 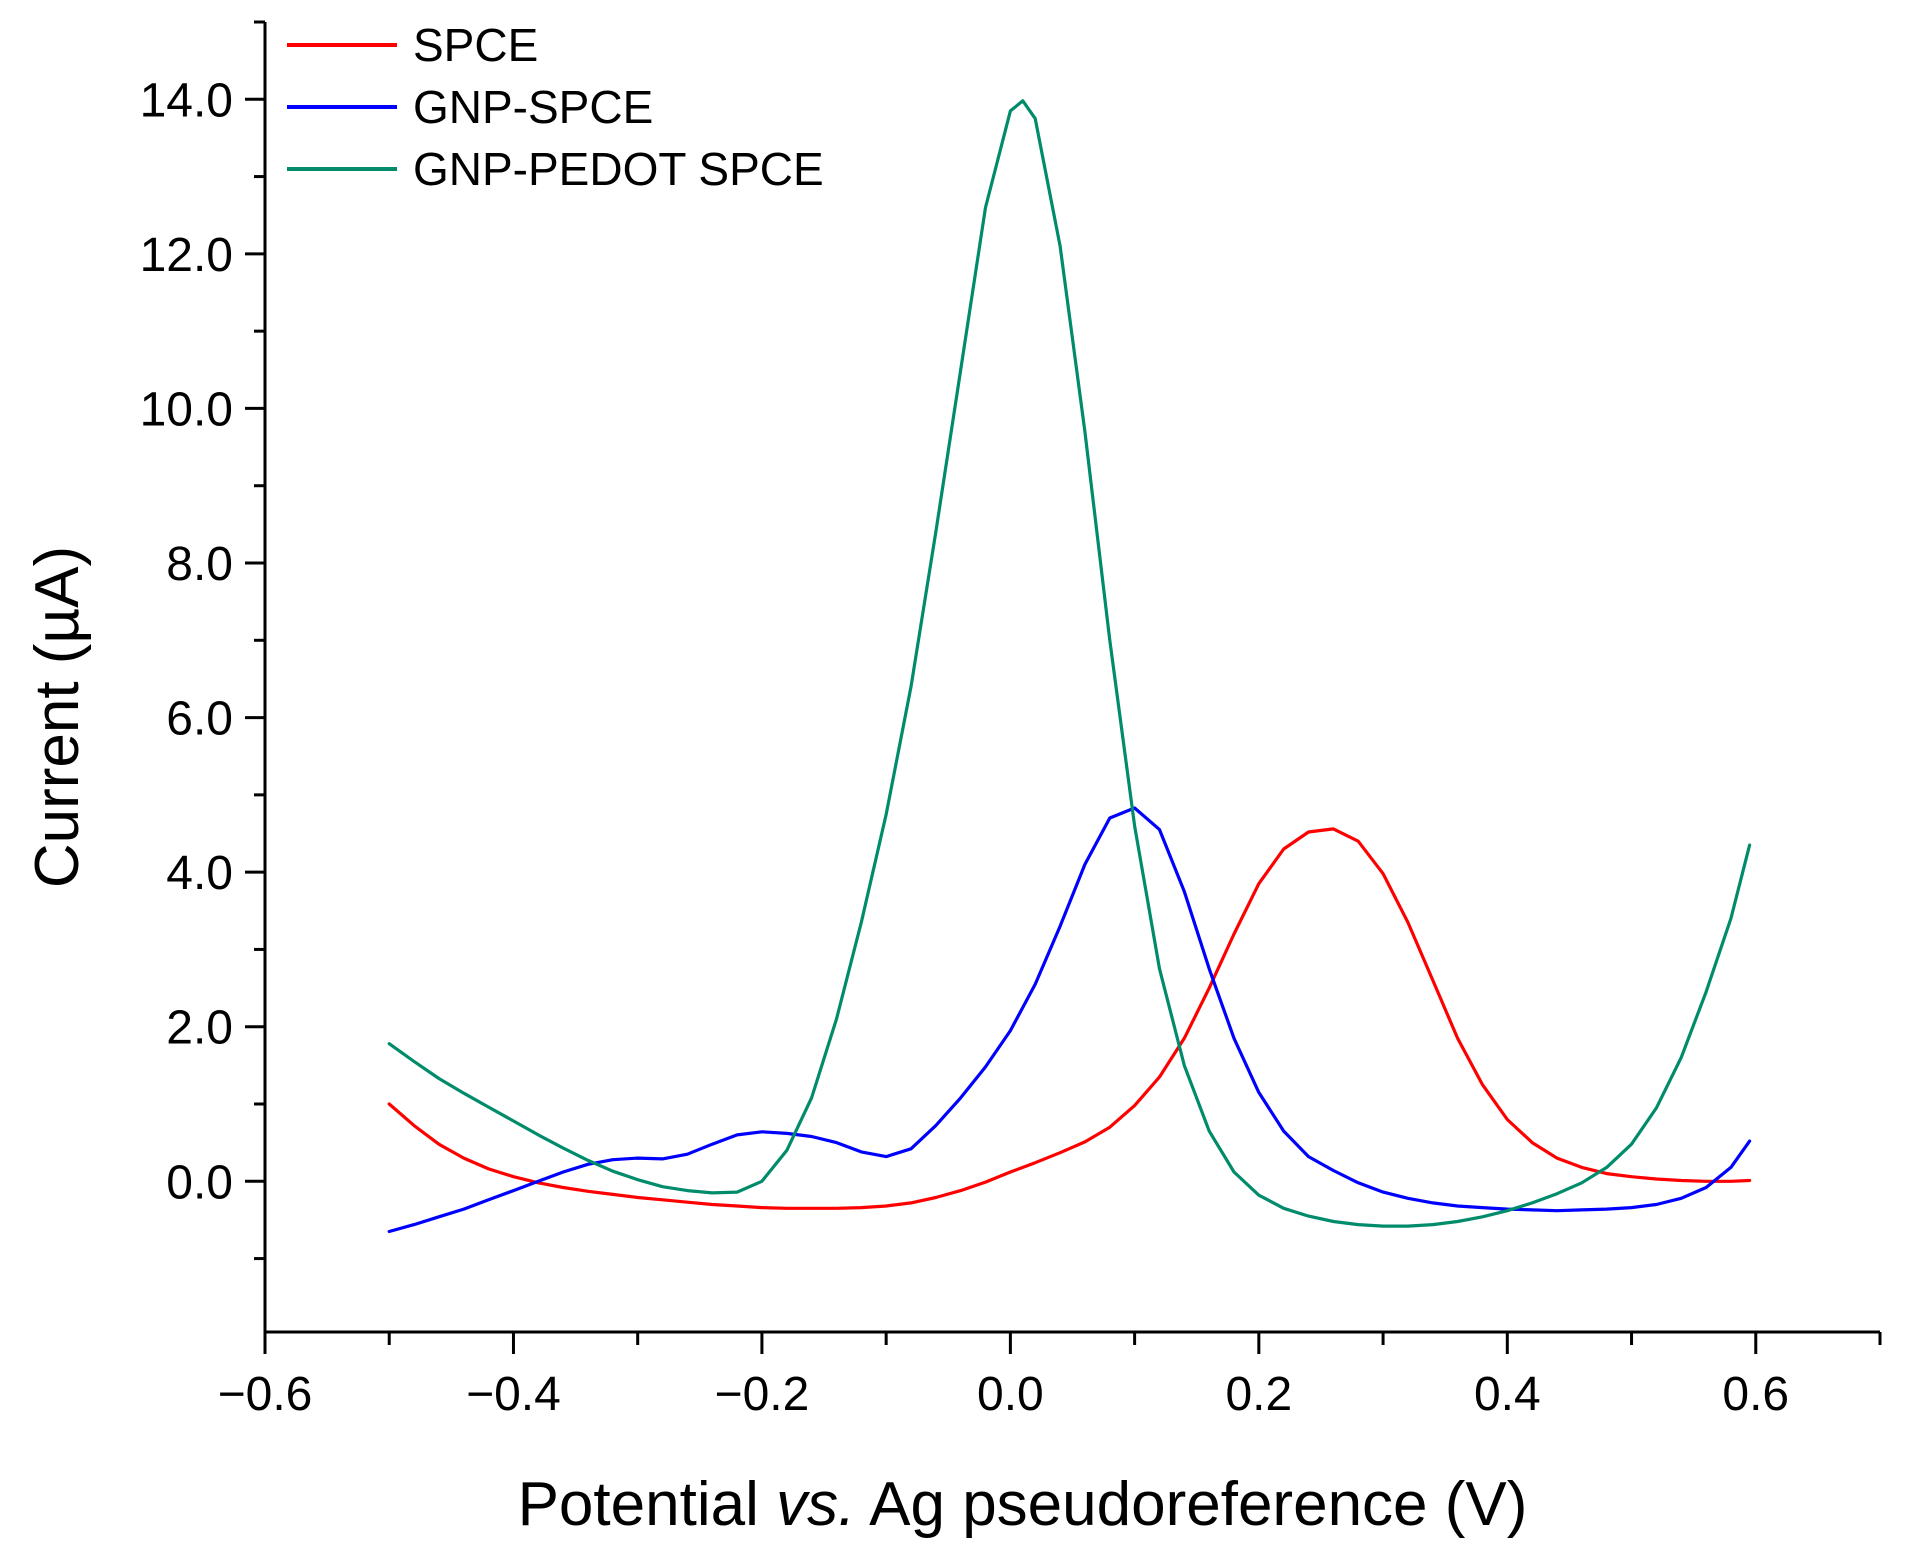 I want to click on x-tick-label: 0.2, so click(x=1258, y=1394).